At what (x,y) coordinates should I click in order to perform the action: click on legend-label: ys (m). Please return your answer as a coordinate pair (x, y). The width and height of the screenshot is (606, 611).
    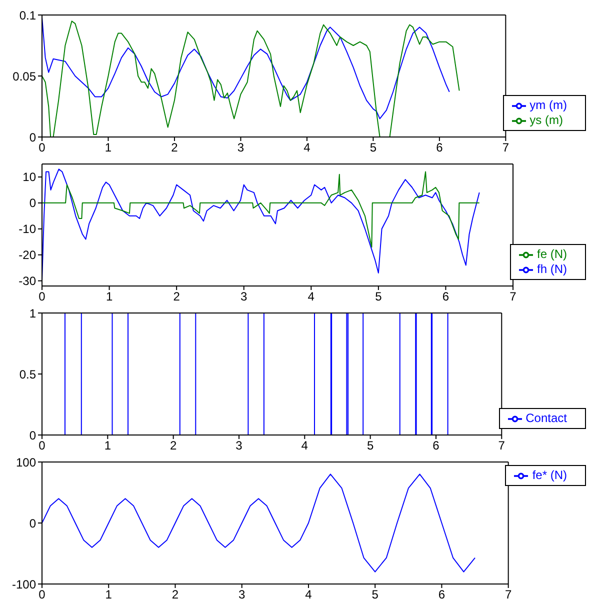
    Looking at the image, I should click on (546, 120).